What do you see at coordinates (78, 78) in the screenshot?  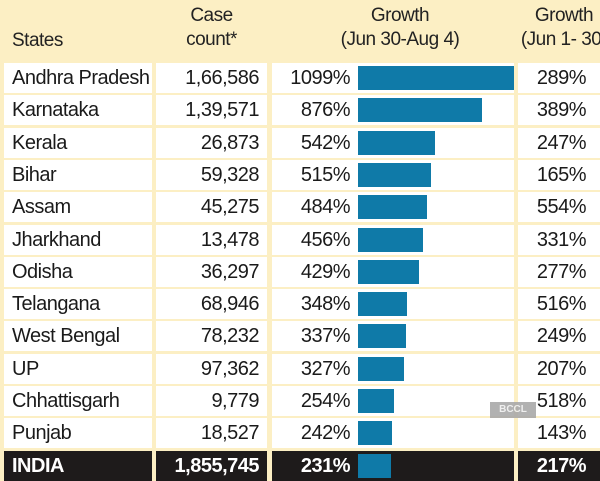 I see `state-name: Andhra Pradesh` at bounding box center [78, 78].